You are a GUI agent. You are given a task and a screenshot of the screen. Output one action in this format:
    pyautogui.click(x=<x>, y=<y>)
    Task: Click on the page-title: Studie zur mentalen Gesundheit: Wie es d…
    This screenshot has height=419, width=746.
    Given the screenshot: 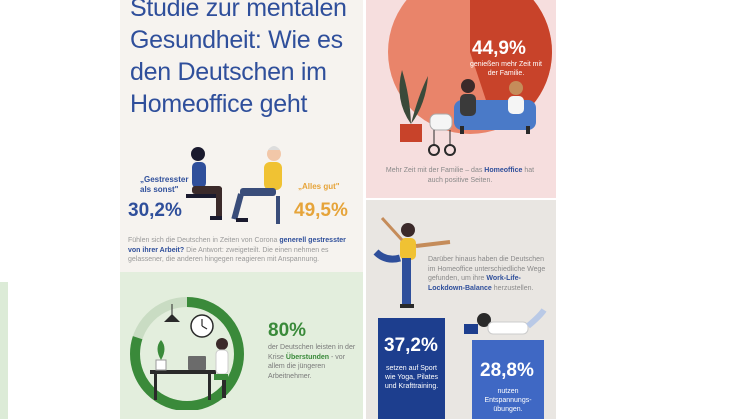 What is the action you would take?
    pyautogui.click(x=238, y=59)
    